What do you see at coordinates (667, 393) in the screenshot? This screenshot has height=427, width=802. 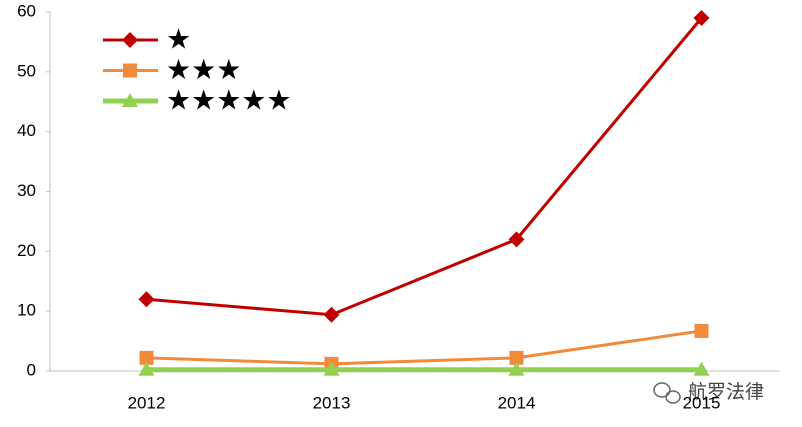 I see `watermark-icon` at bounding box center [667, 393].